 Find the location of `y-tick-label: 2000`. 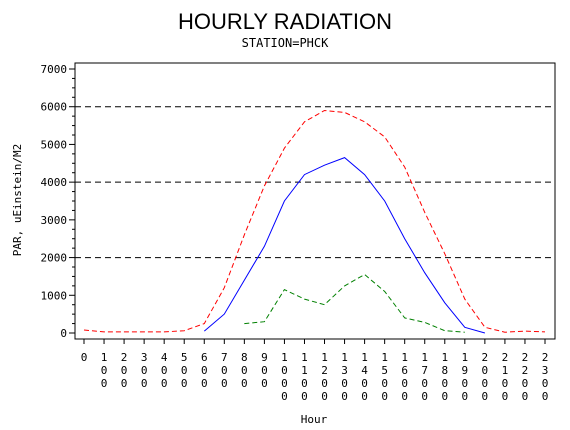

y-tick-label: 2000 is located at coordinates (54, 258).